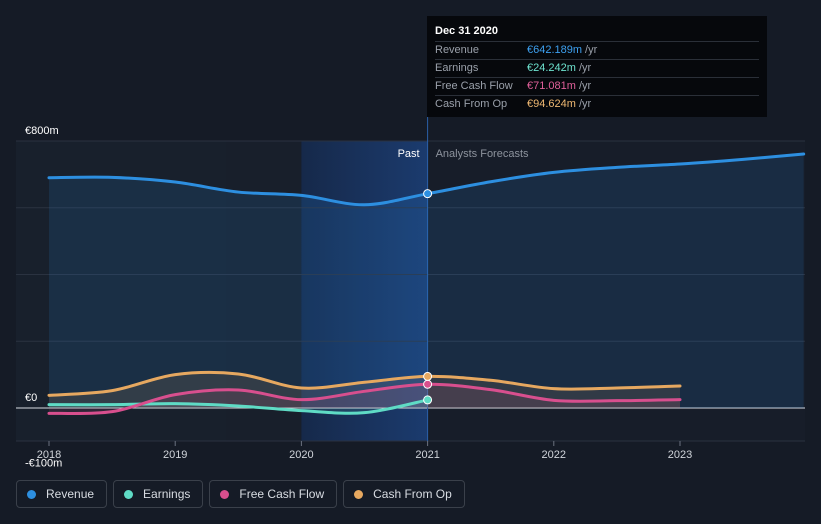  What do you see at coordinates (471, 104) in the screenshot?
I see `tooltip-label: Cash From Op` at bounding box center [471, 104].